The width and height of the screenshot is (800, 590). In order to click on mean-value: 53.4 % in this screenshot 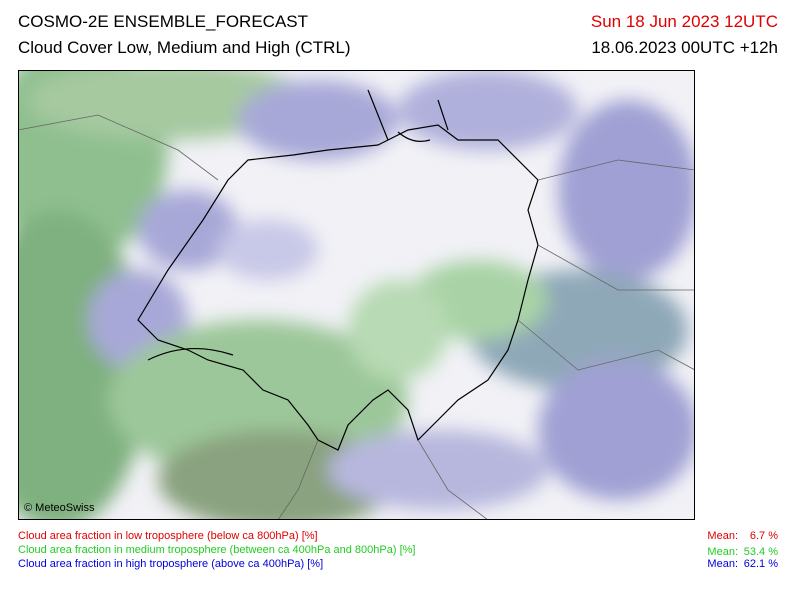, I will do `click(760, 552)`.